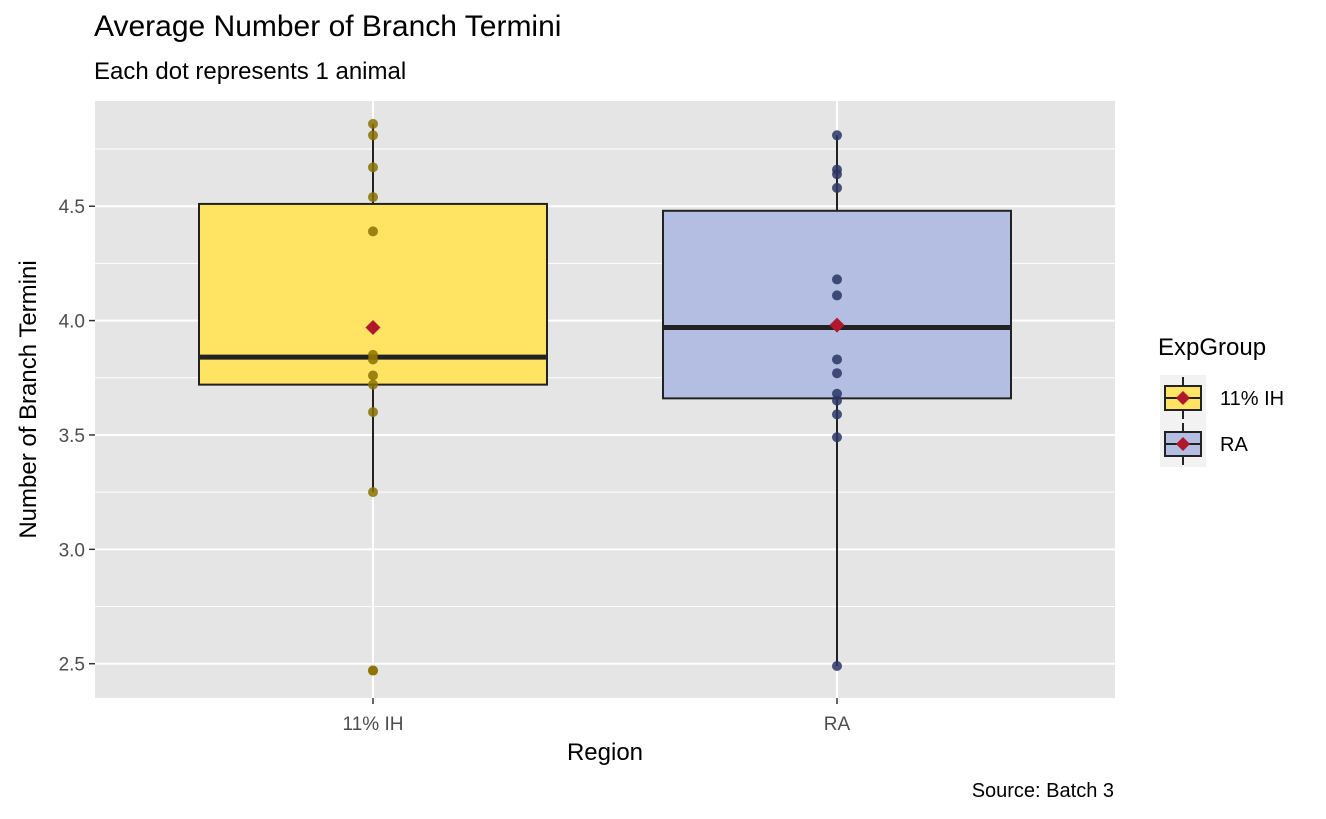 Image resolution: width=1326 pixels, height=819 pixels. What do you see at coordinates (72, 665) in the screenshot?
I see `y-tick-label: 2.5` at bounding box center [72, 665].